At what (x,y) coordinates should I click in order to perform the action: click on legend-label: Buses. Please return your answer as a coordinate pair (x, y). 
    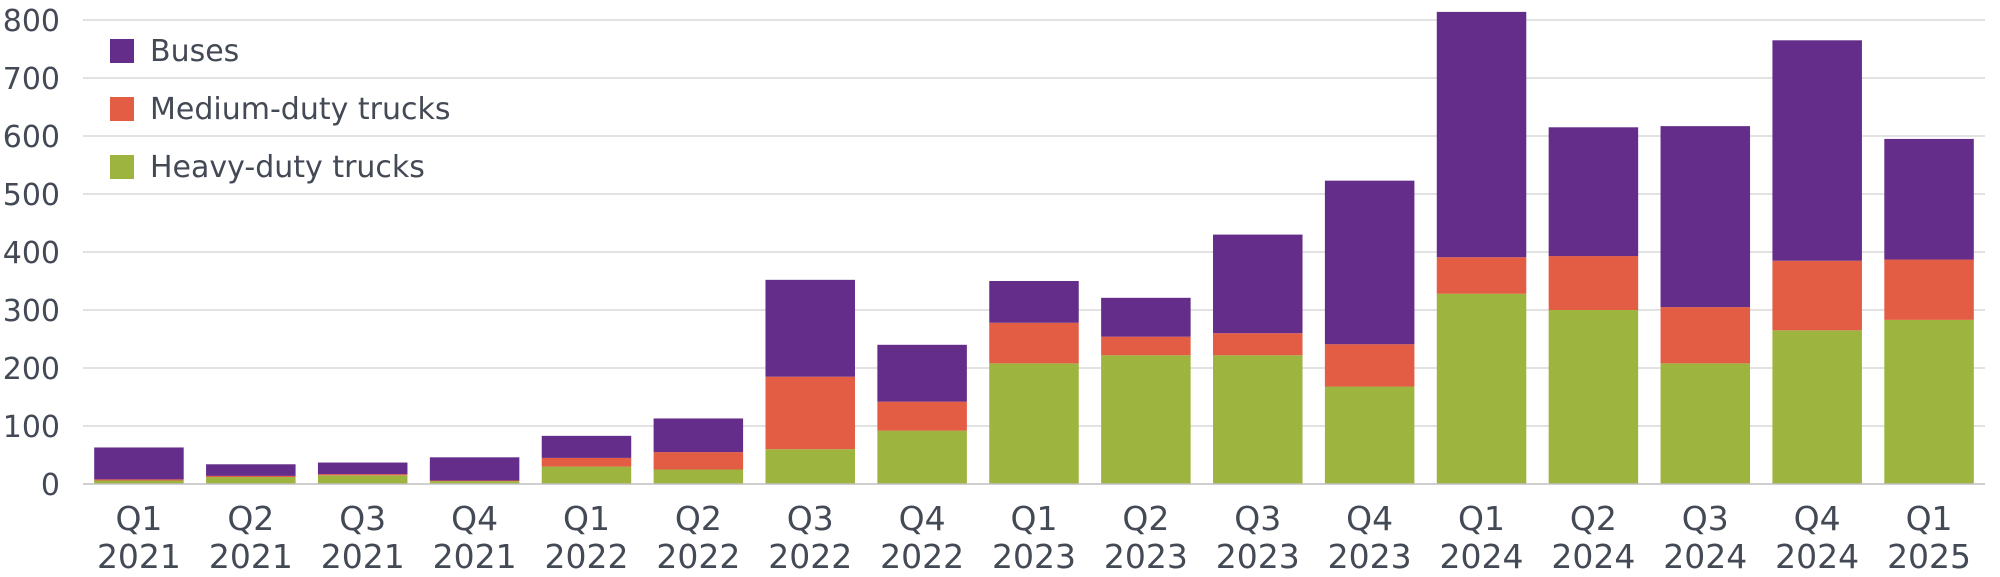
    Looking at the image, I should click on (194, 51).